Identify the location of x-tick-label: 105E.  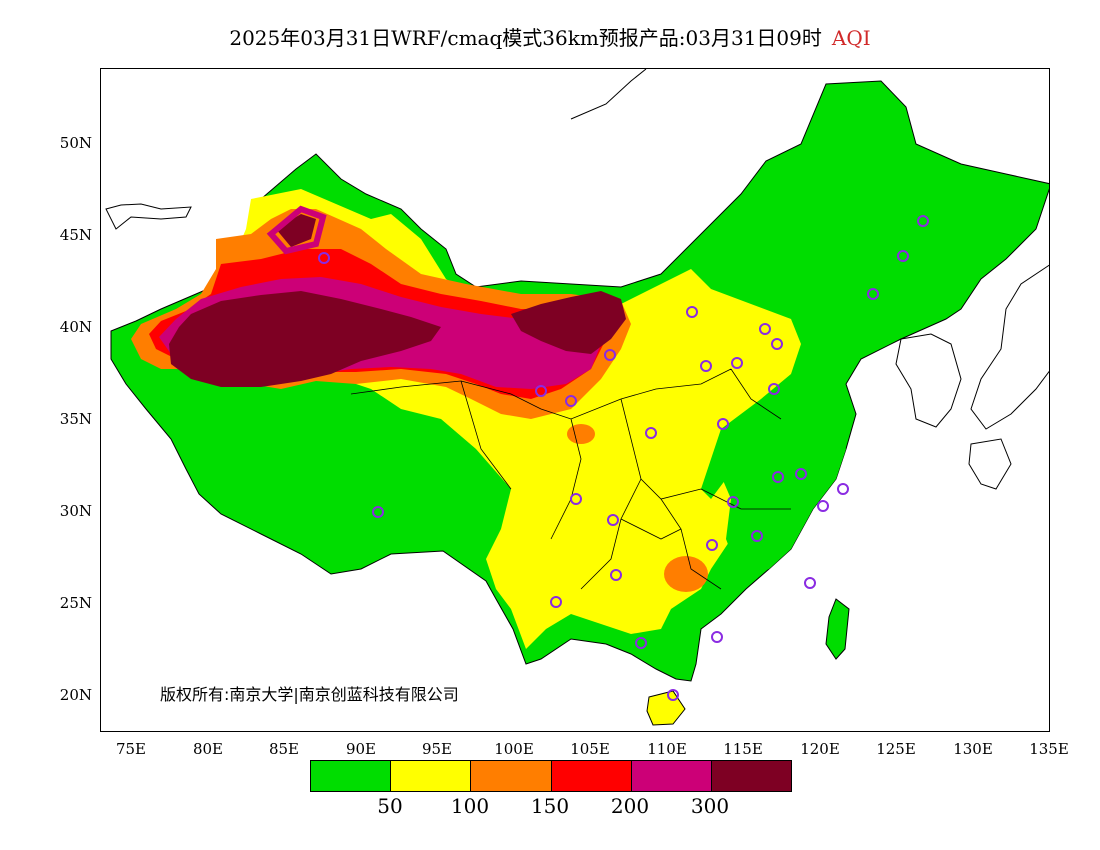
(590, 749).